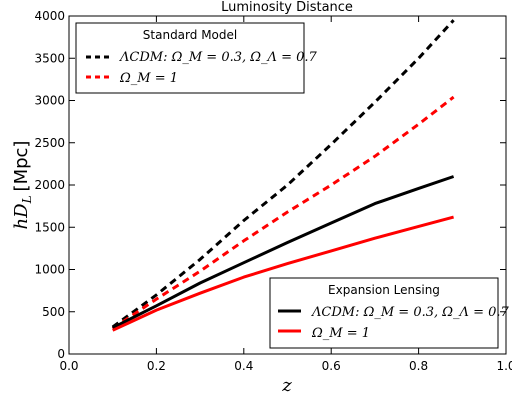 The width and height of the screenshot is (512, 398). I want to click on y-tick-label: 3500, so click(49, 58).